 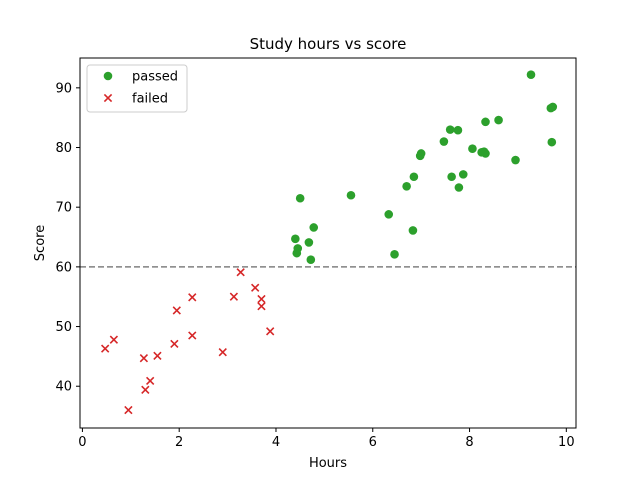 What do you see at coordinates (155, 77) in the screenshot?
I see `legend-label-passed: passed` at bounding box center [155, 77].